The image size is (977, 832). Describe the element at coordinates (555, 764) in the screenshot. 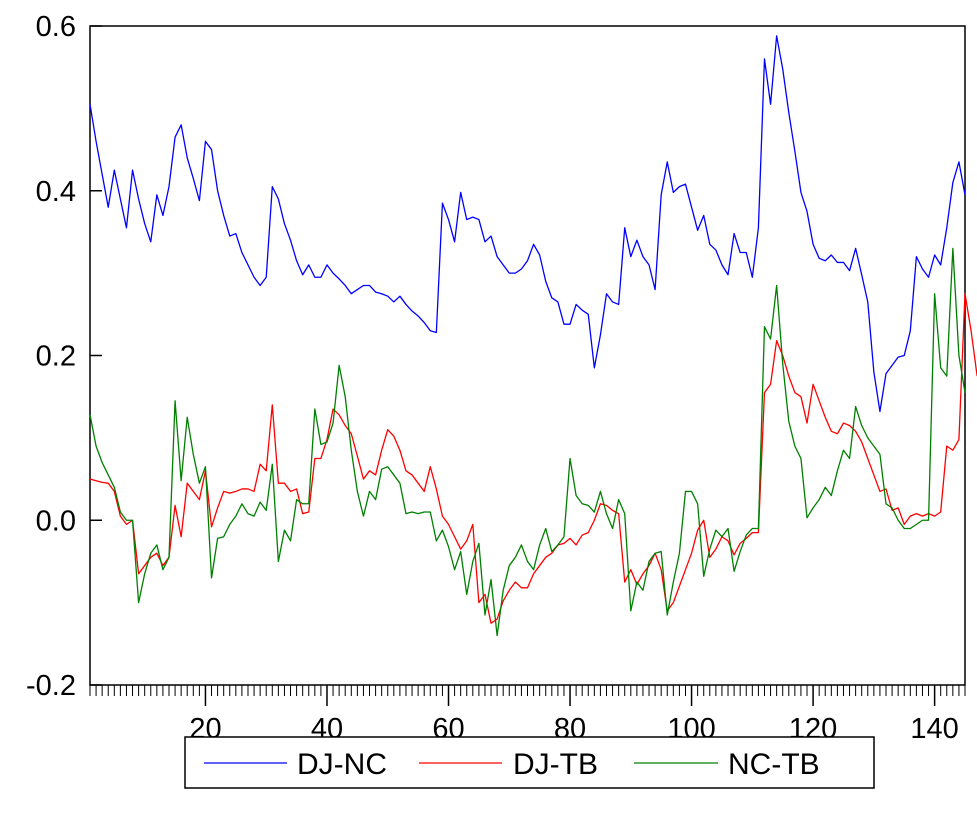

I see `legend-label-dj-tb: DJ-TB` at that location.